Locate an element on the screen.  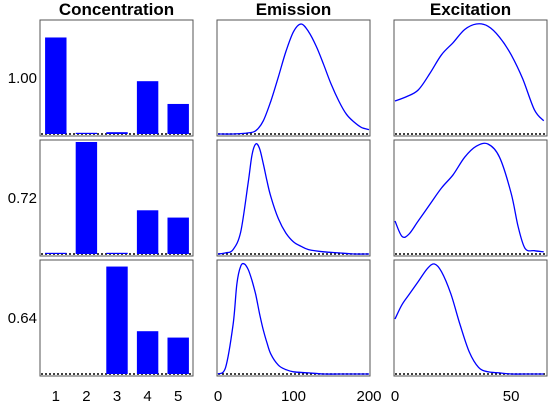
column-title-excitation: Excitation is located at coordinates (470, 9).